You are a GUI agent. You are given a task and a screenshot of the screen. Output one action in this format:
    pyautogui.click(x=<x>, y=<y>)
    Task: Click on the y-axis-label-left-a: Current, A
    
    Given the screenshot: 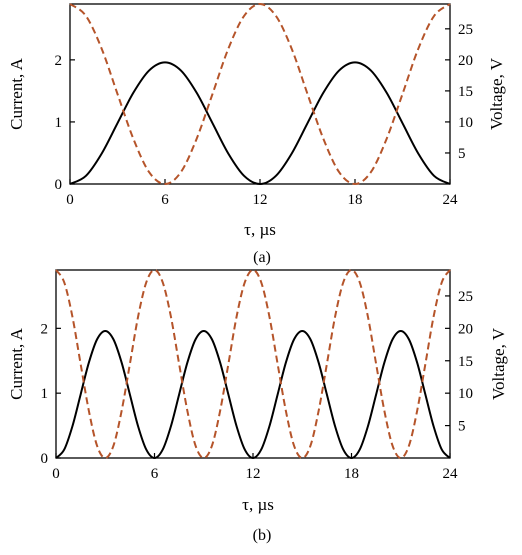 What is the action you would take?
    pyautogui.click(x=16, y=93)
    